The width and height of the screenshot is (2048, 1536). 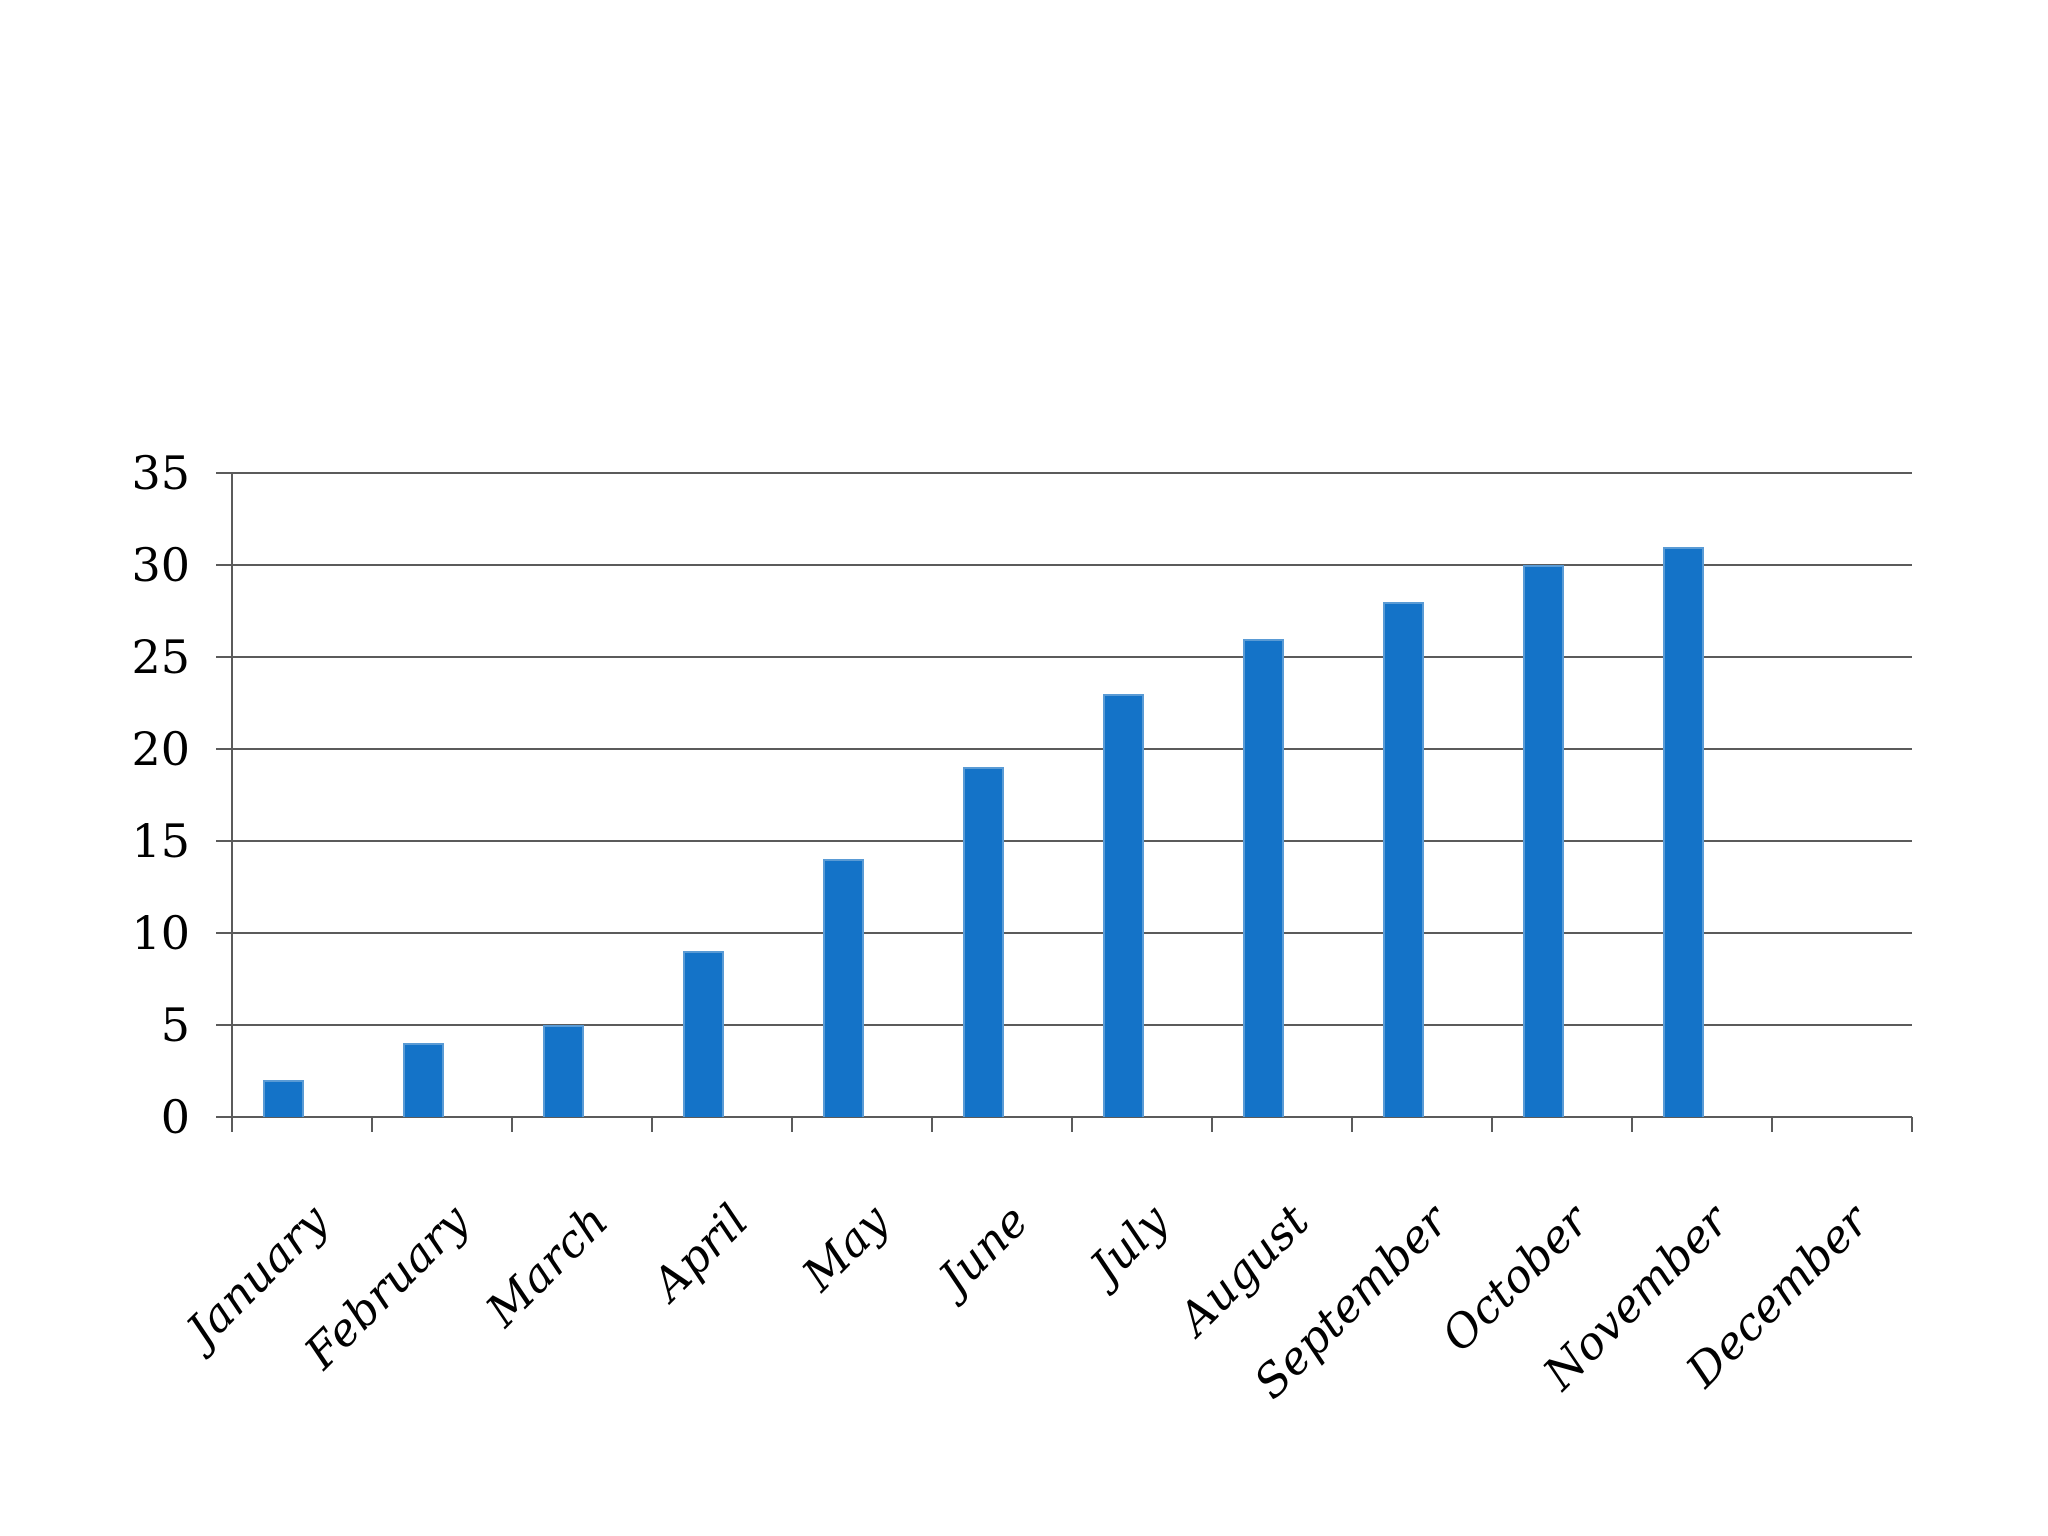 What do you see at coordinates (845, 1248) in the screenshot?
I see `x-axis-label-may: May` at bounding box center [845, 1248].